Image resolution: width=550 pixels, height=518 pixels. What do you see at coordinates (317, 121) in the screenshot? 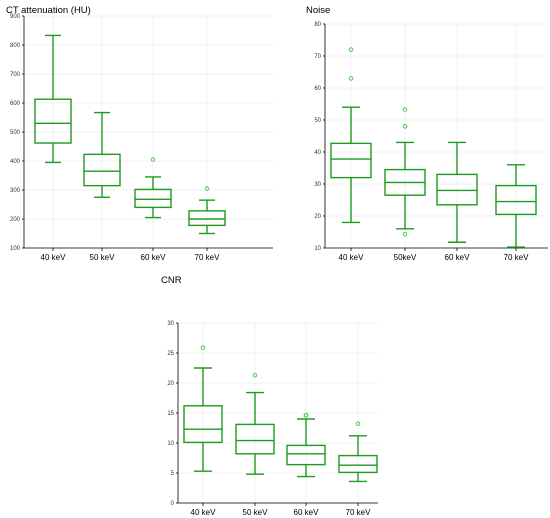
I see `y-tick-label: 50` at bounding box center [317, 121].